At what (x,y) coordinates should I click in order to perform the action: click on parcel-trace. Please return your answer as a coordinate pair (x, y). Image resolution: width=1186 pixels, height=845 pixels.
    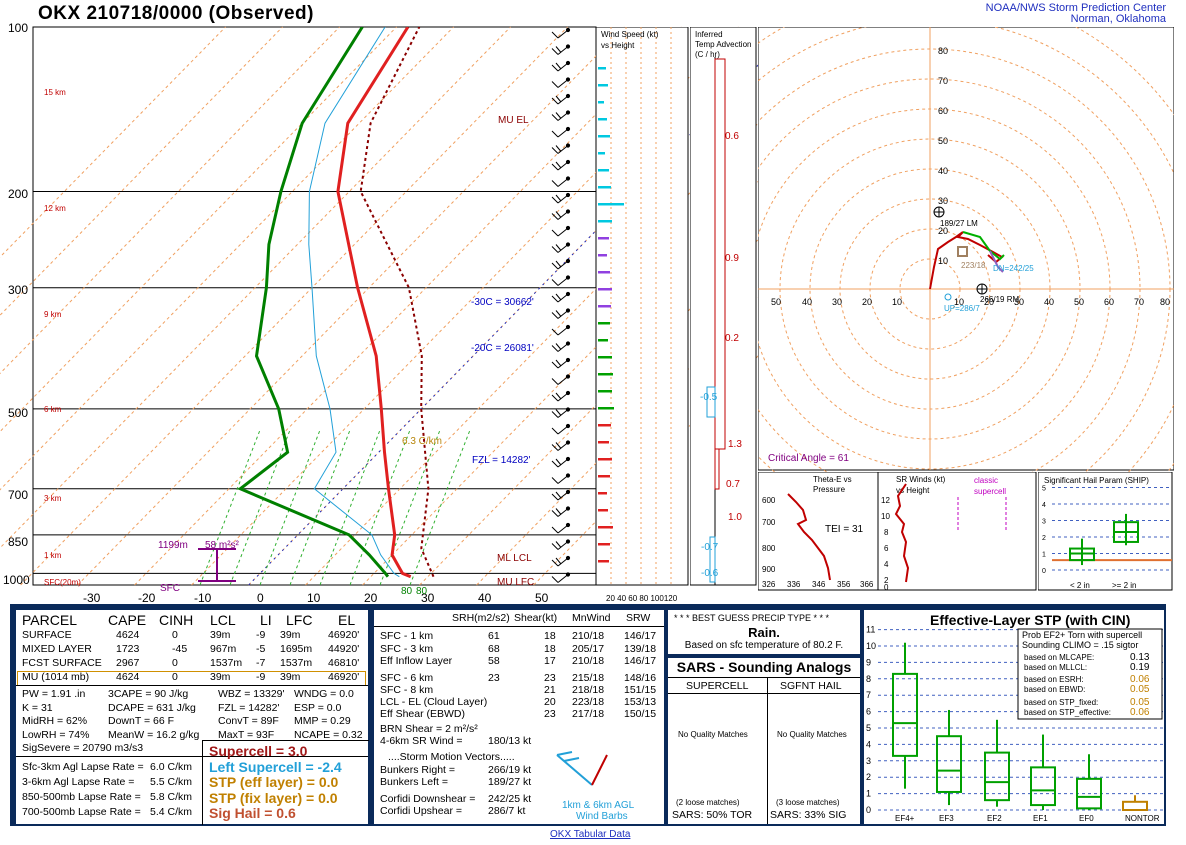
    Looking at the image, I should click on (397, 302).